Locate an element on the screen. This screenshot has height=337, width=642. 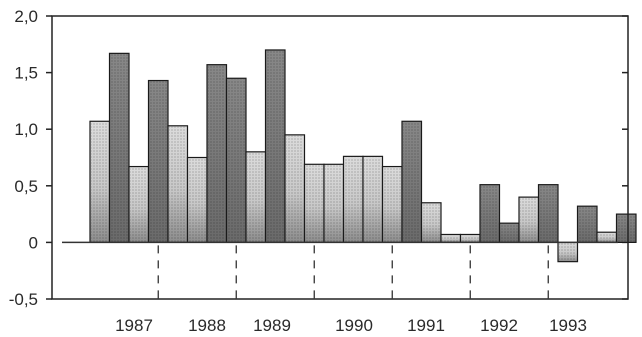
x-axis-tick-labels: 1987 1988 1989 1990 1991 1992 1993 is located at coordinates (351, 325).